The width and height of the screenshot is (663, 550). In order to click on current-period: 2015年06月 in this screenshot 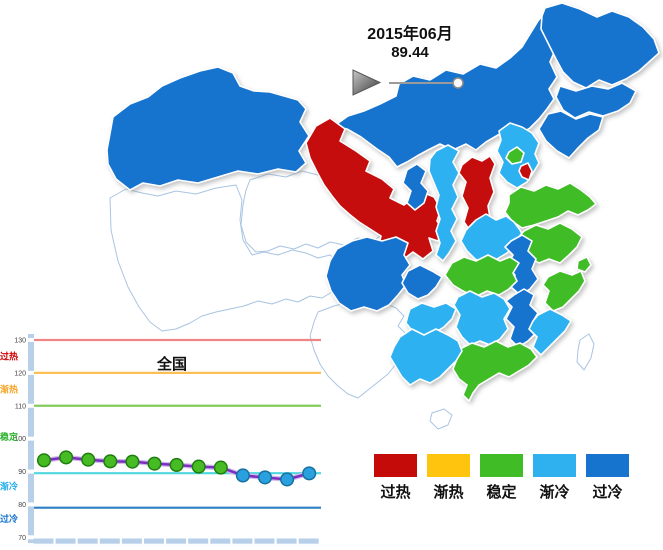, I will do `click(410, 34)`.